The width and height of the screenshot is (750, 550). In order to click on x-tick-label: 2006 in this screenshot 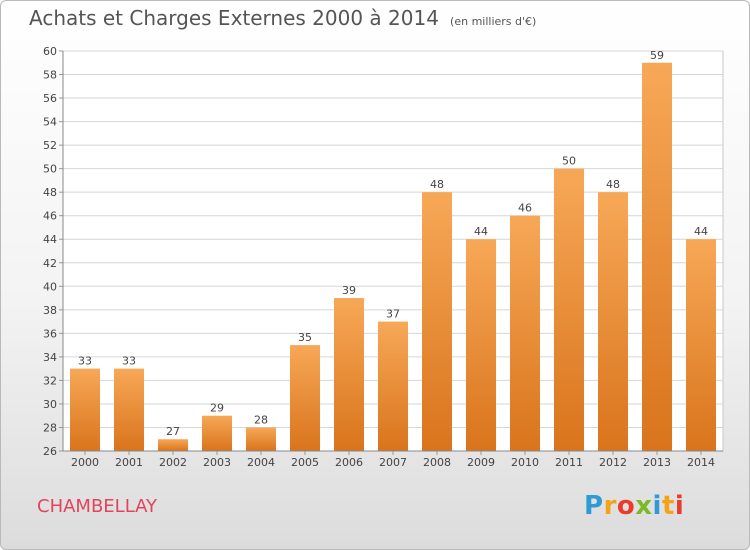, I will do `click(349, 462)`.